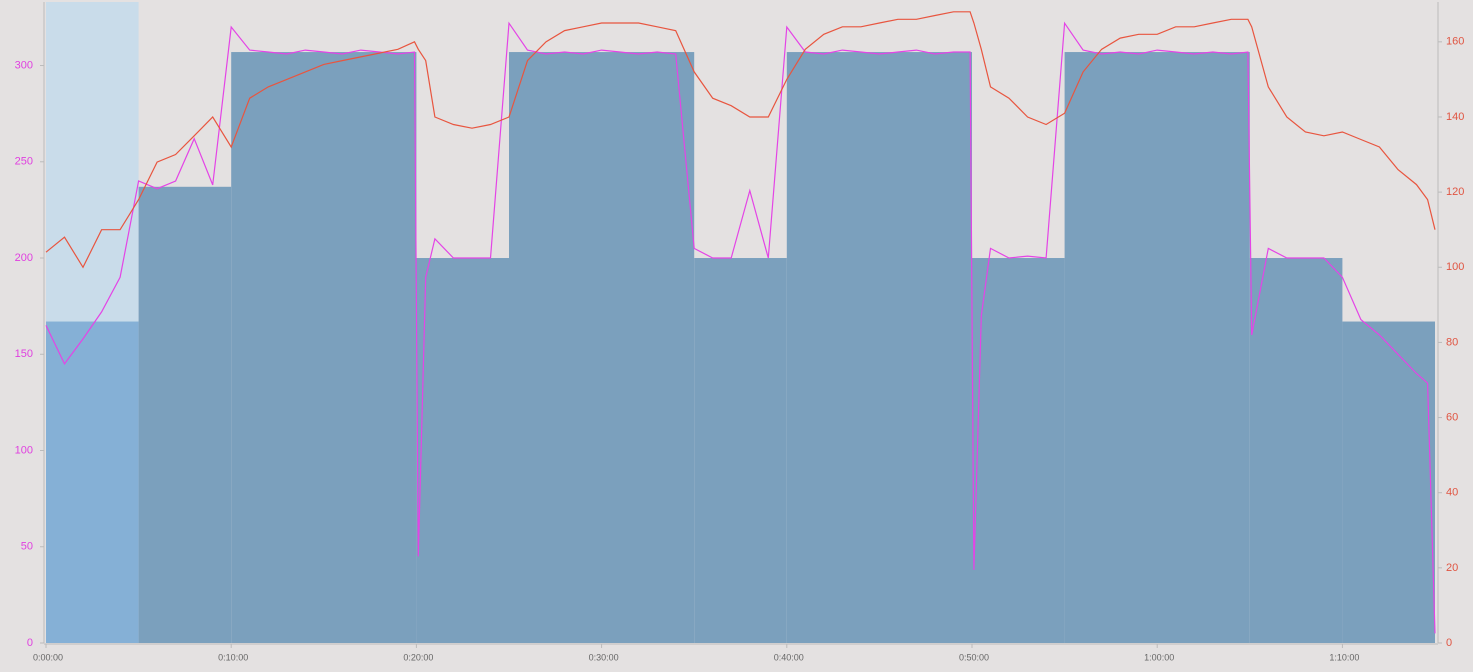 This screenshot has height=672, width=1473. Describe the element at coordinates (974, 657) in the screenshot. I see `x-tick-label: 0:50:00` at that location.